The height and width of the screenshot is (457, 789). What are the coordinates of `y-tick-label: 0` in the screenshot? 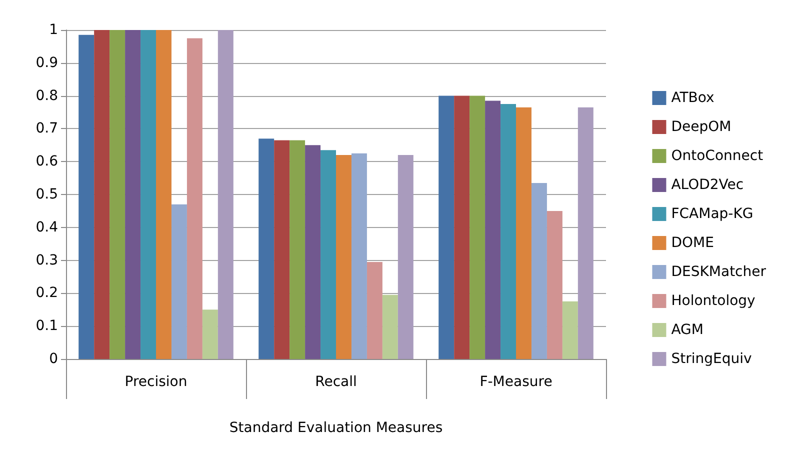 It's located at (53, 359).